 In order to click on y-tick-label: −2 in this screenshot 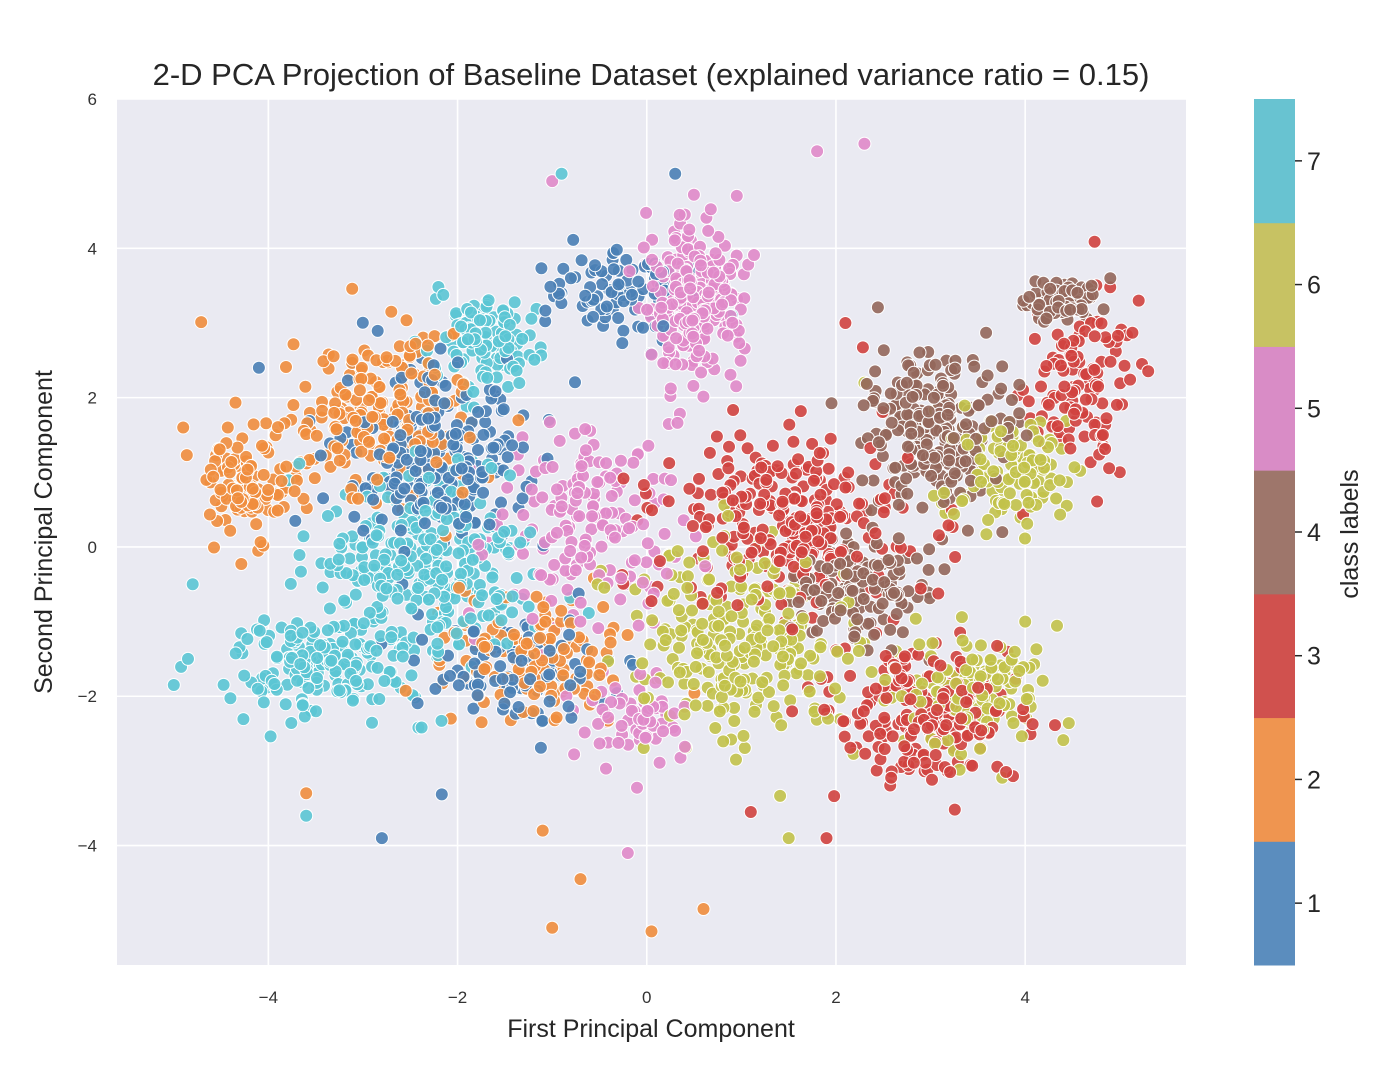, I will do `click(87, 696)`.